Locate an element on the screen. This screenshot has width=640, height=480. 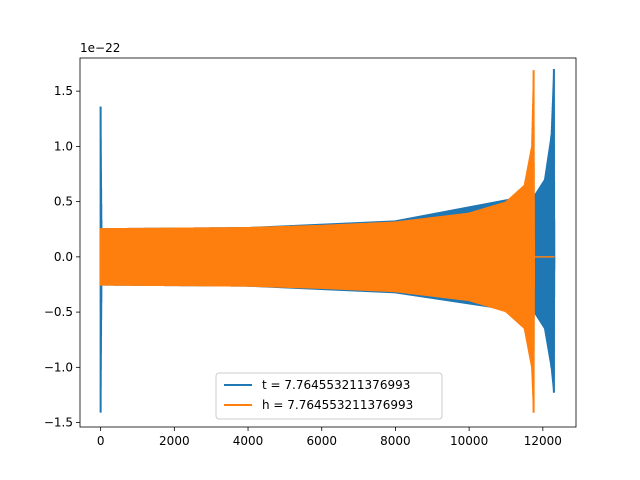
y-tick-label: 0.0 is located at coordinates (63, 257).